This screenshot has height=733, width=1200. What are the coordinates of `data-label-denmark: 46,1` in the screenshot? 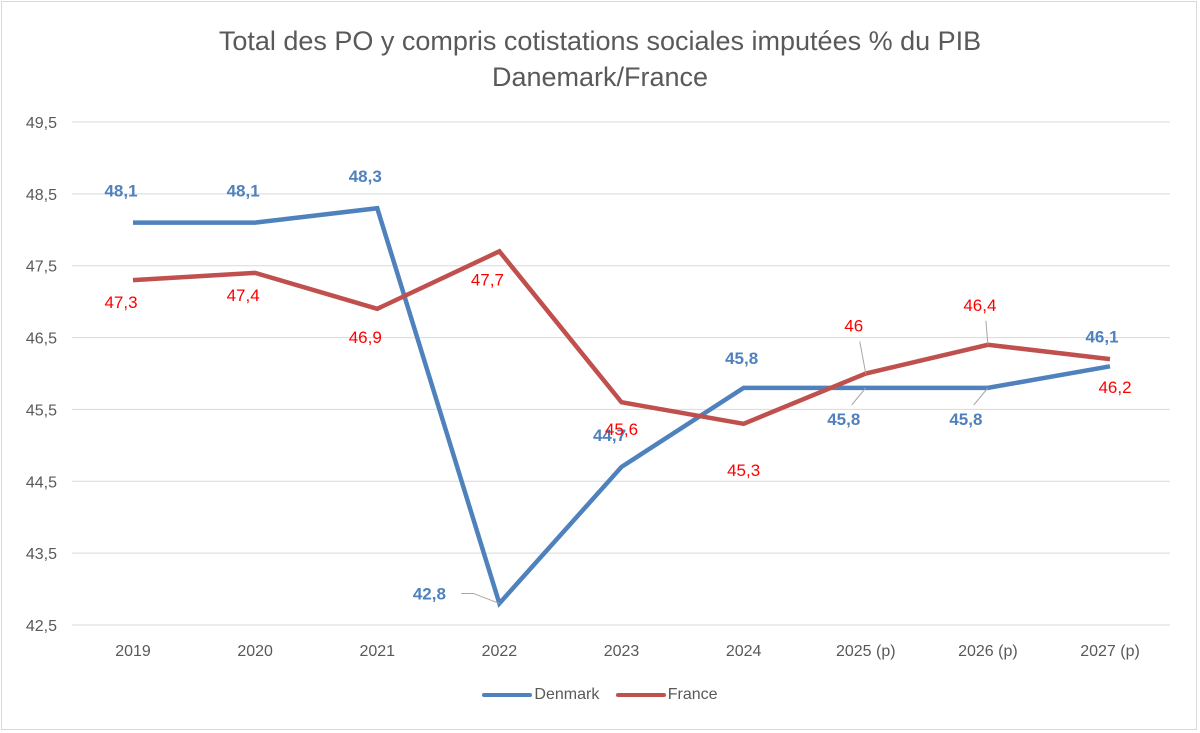 It's located at (1101, 336).